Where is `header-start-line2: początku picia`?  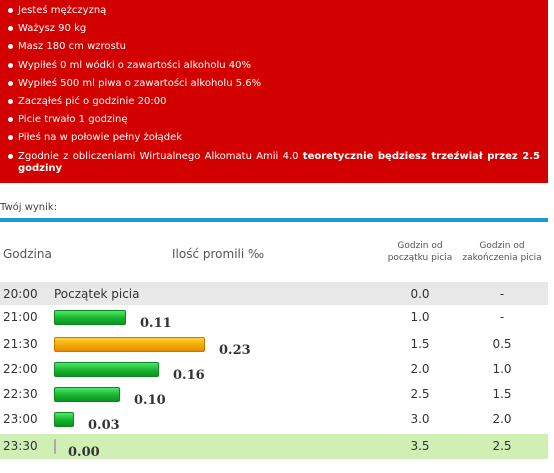
header-start-line2: początku picia is located at coordinates (420, 258).